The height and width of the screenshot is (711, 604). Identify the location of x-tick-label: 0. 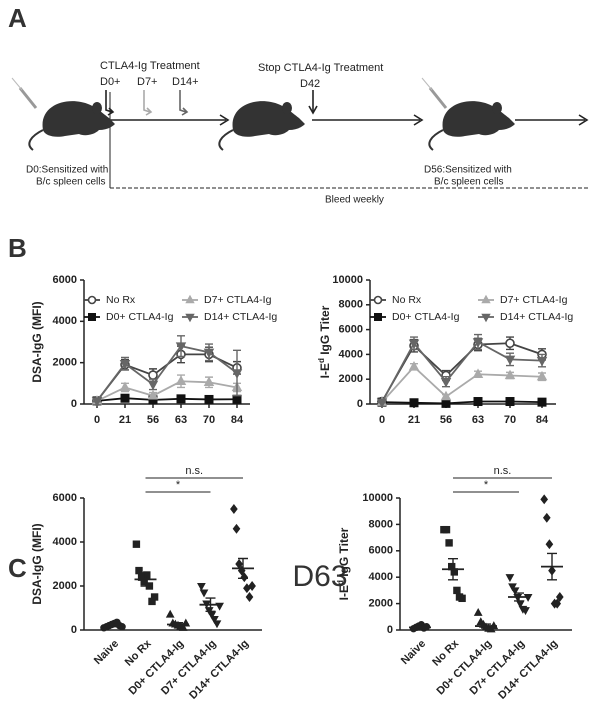
(97, 420).